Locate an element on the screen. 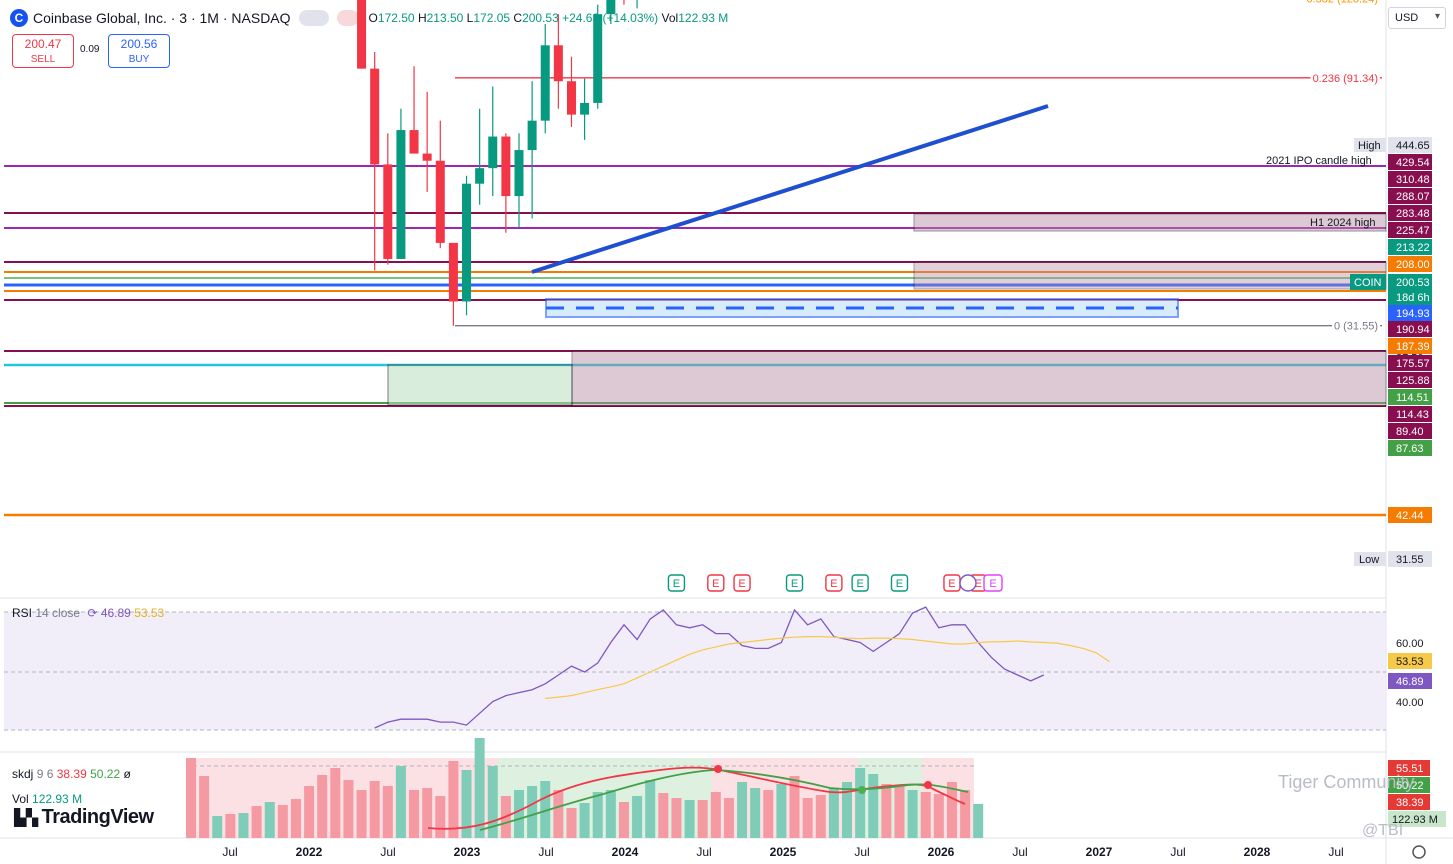 This screenshot has height=864, width=1453. rsi-badge: 46.89 is located at coordinates (1410, 682).